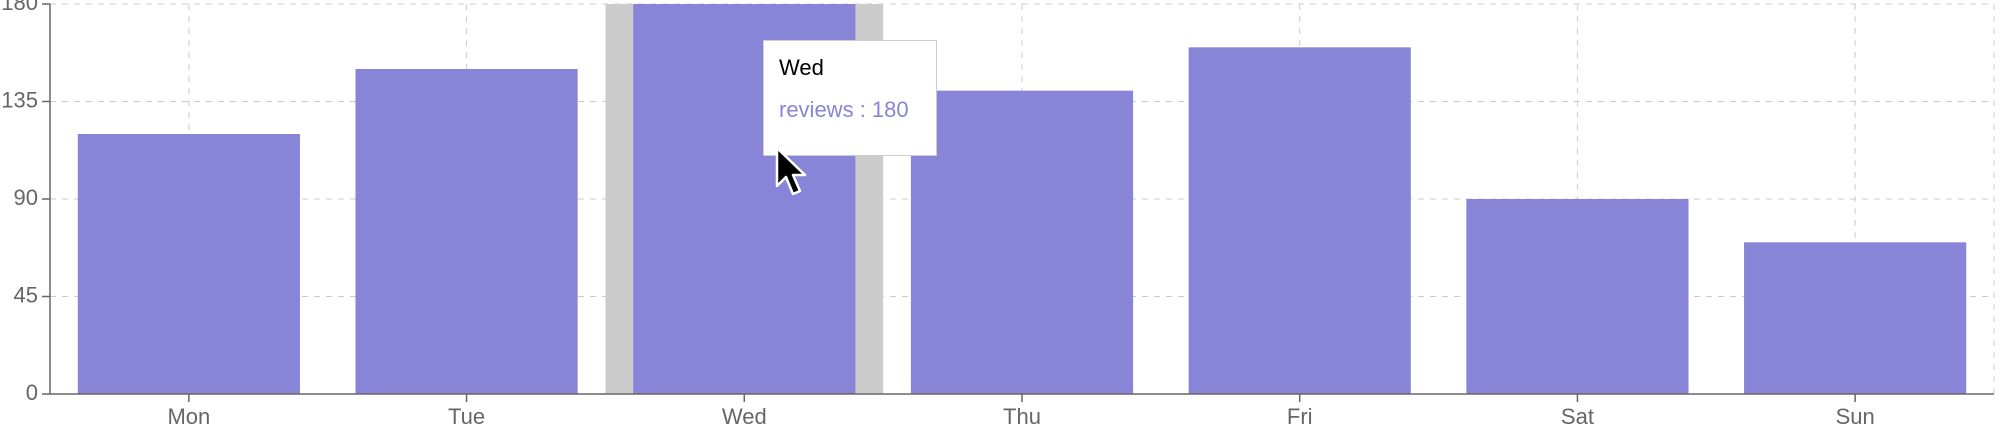 This screenshot has width=2000, height=430. What do you see at coordinates (19, 99) in the screenshot?
I see `y-tick-label: 135` at bounding box center [19, 99].